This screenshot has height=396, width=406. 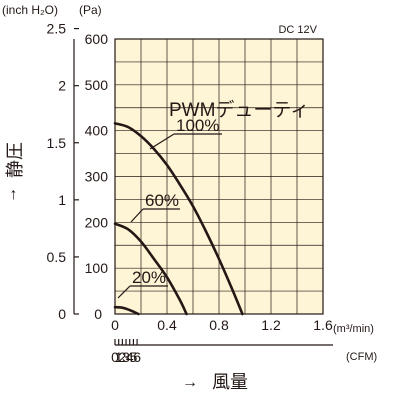 What do you see at coordinates (122, 357) in the screenshot?
I see `cfm-tick-label: 2` at bounding box center [122, 357].